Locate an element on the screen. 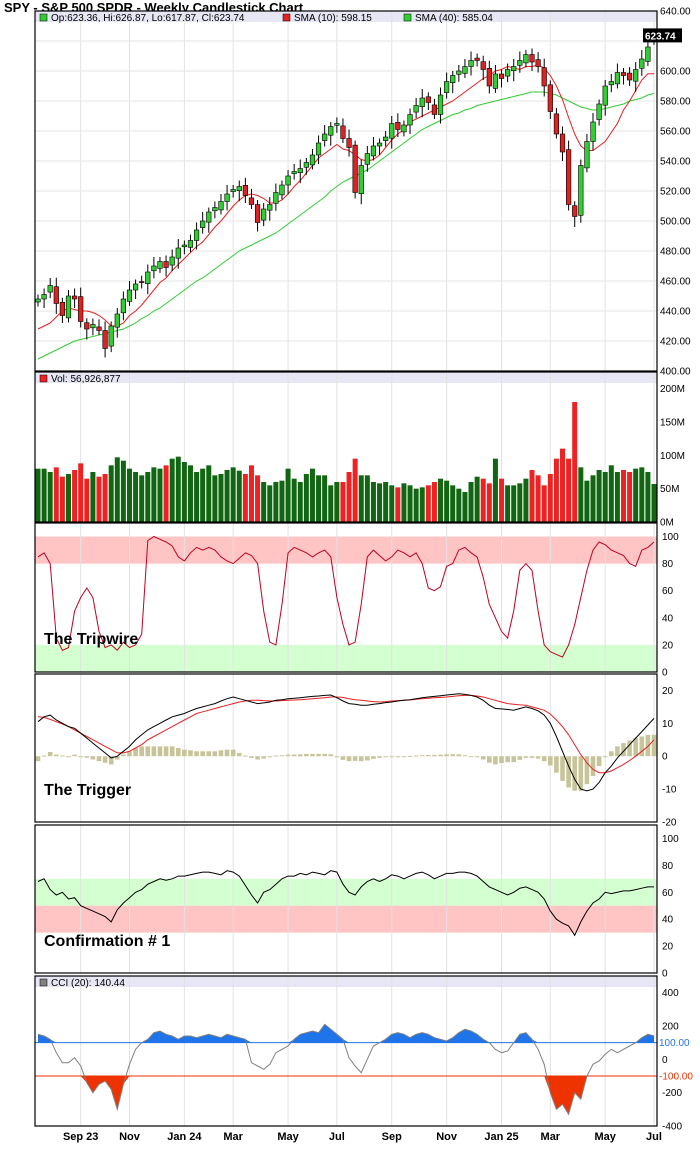 This screenshot has width=700, height=1166. trigger-label: The Trigger is located at coordinates (88, 790).